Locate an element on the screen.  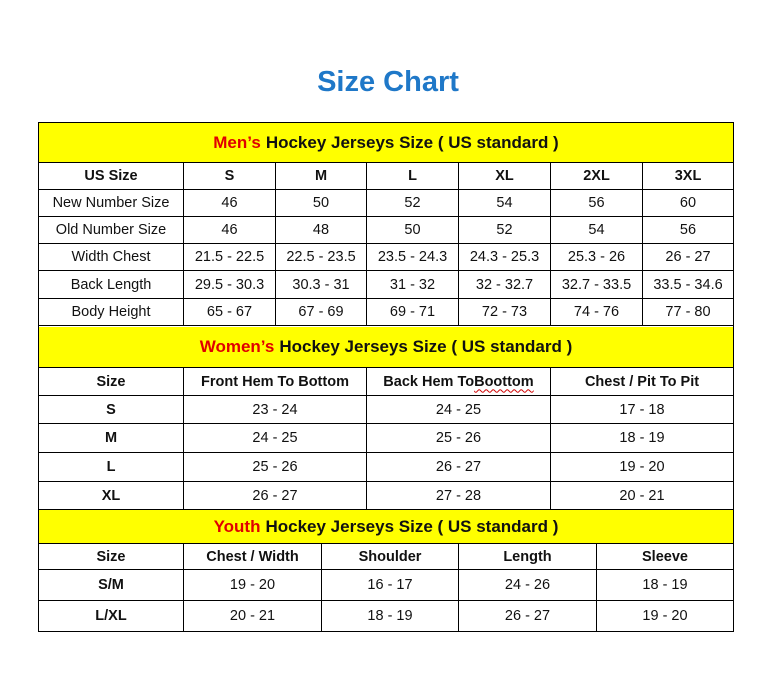
men-column-header: M is located at coordinates (321, 176).